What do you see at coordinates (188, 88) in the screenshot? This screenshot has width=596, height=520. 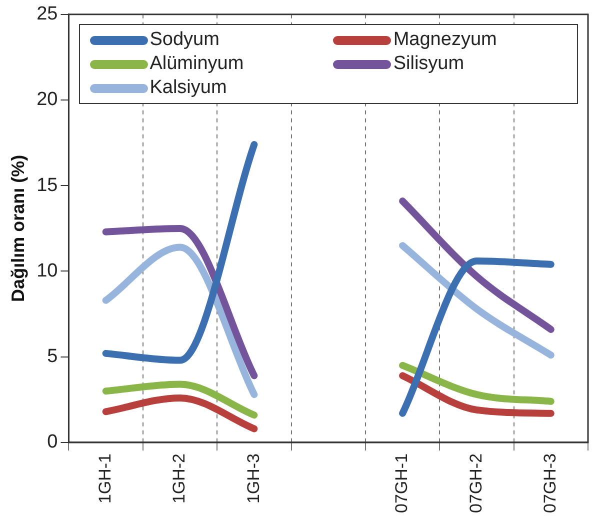 I see `legend-label: Kalsiyum` at bounding box center [188, 88].